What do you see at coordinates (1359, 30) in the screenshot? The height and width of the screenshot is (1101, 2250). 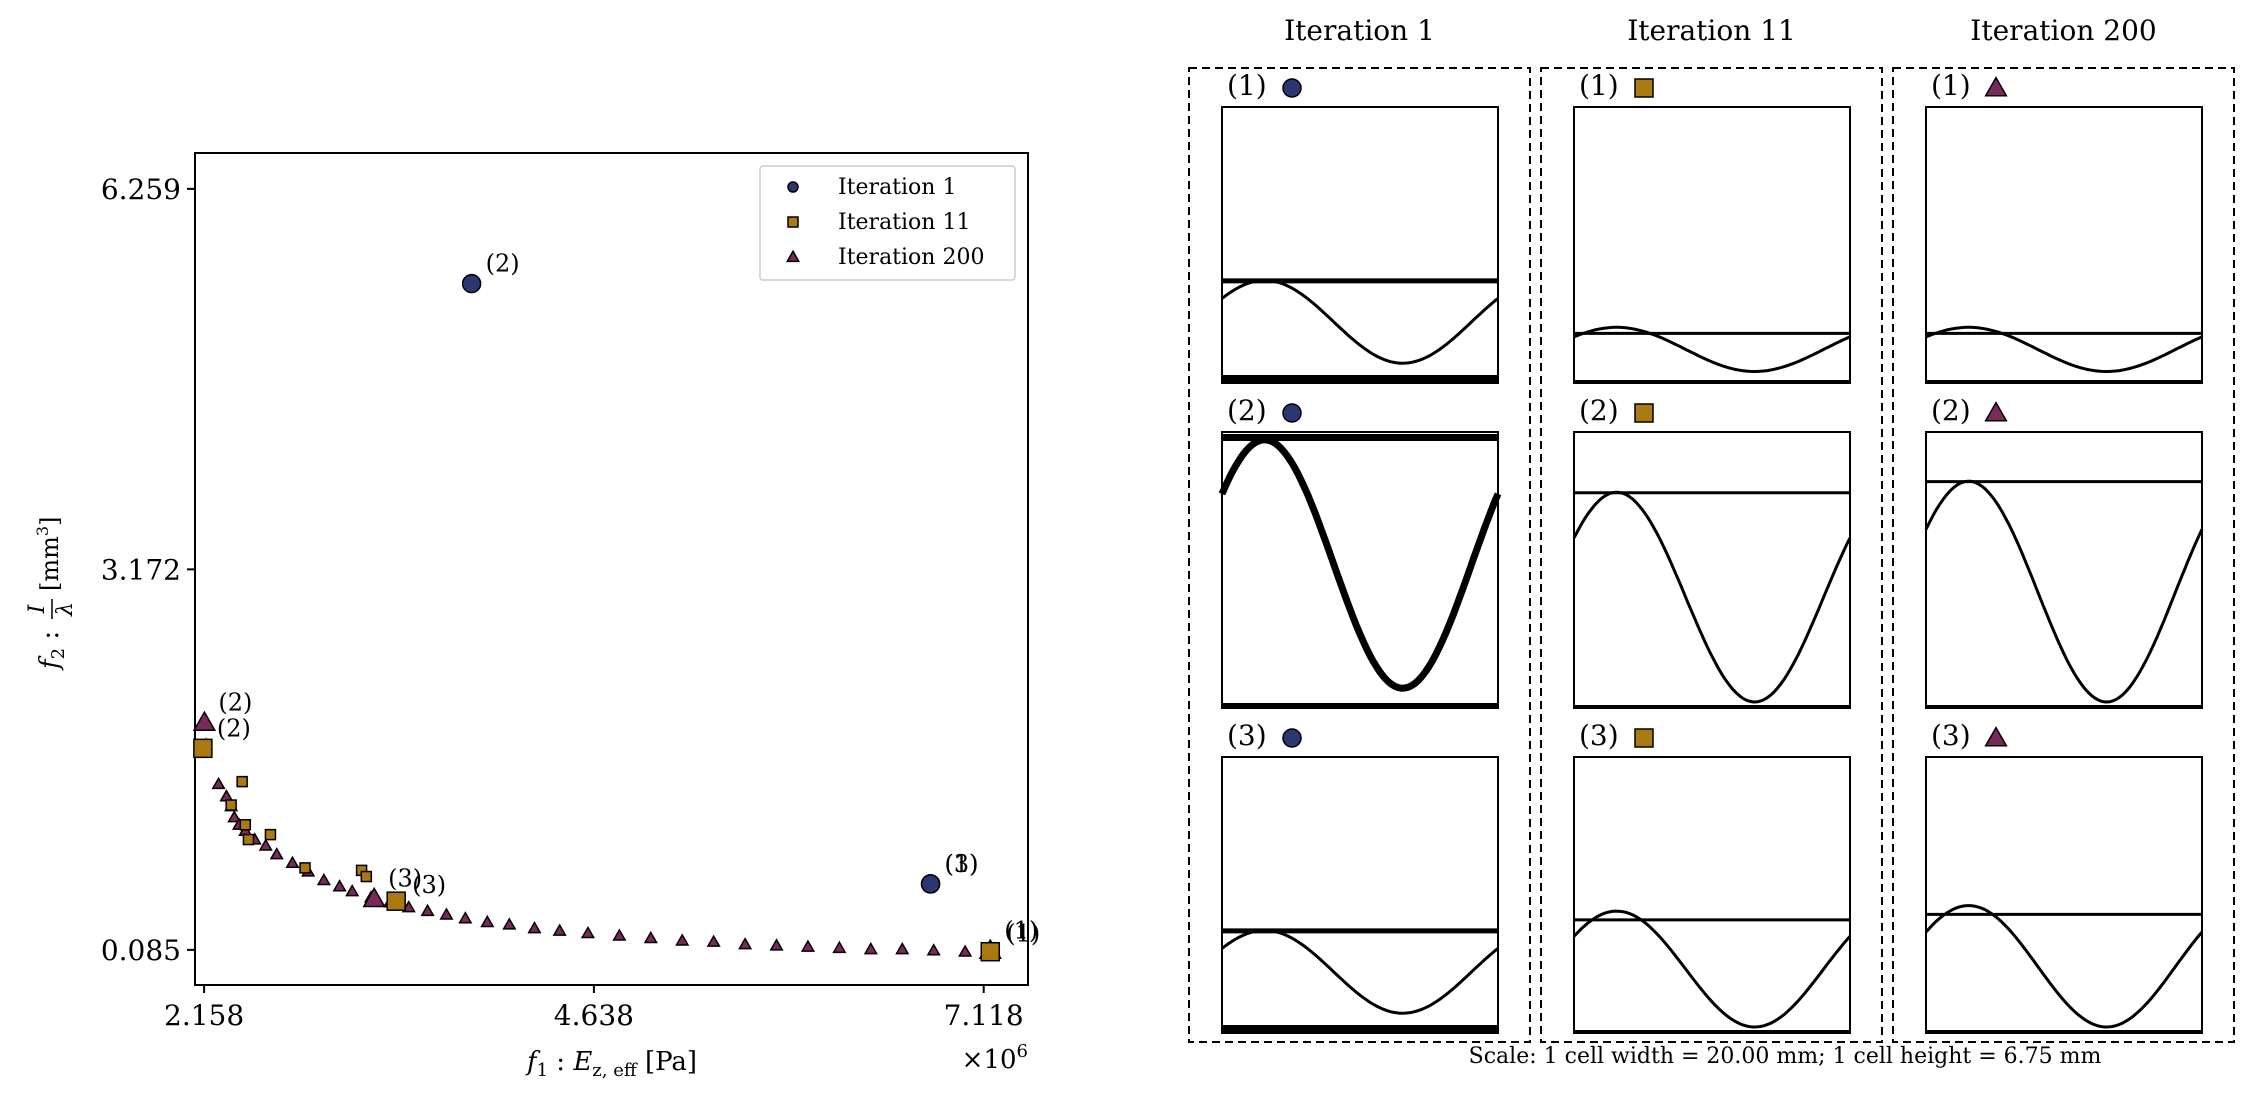 I see `column-title: Iteration 1` at bounding box center [1359, 30].